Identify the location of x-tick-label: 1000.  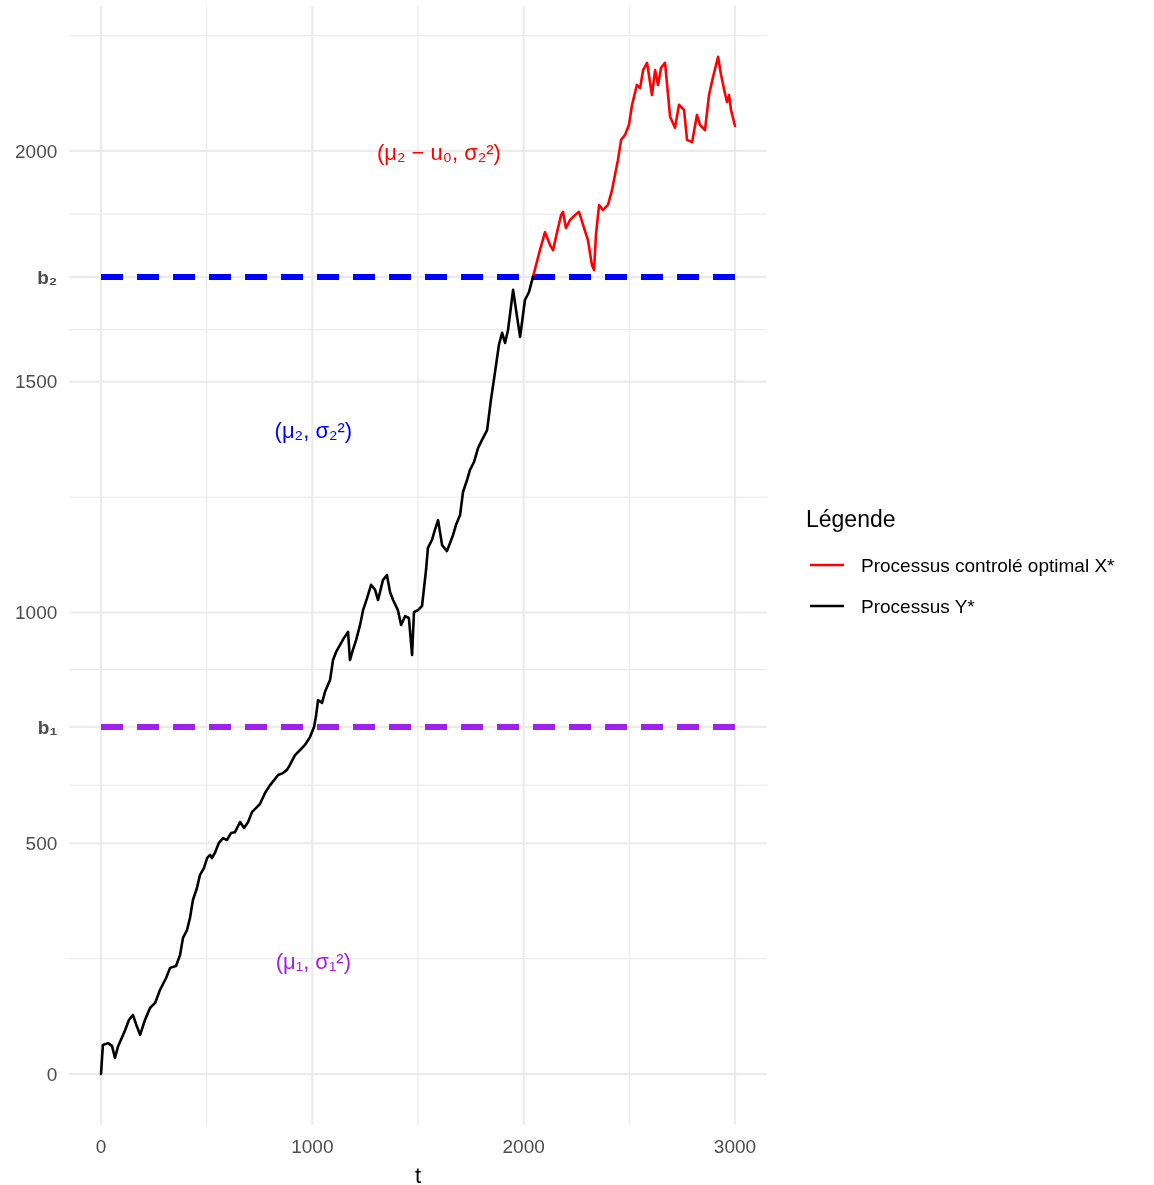
(312, 1146).